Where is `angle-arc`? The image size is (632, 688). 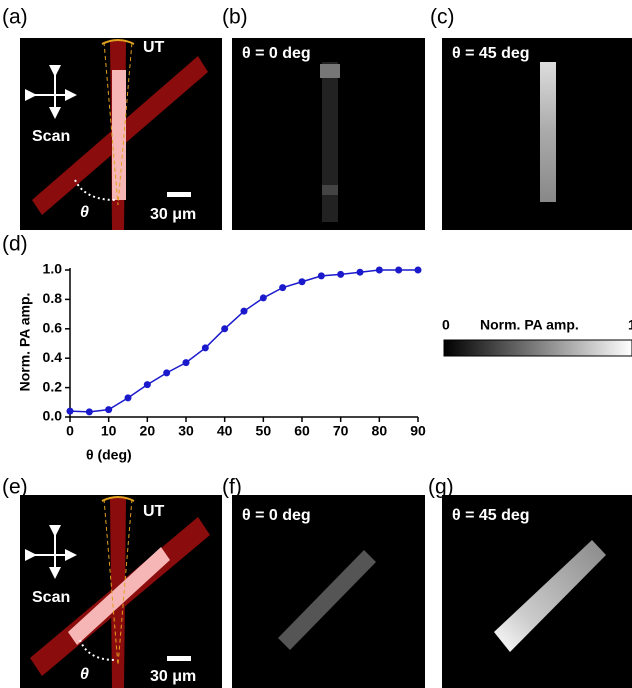 angle-arc is located at coordinates (95, 190).